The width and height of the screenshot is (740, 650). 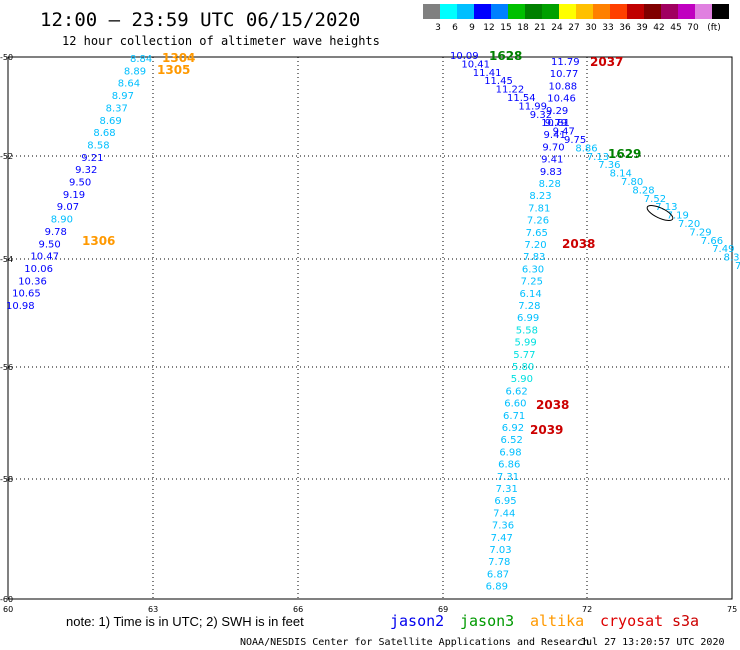 I want to click on wave-height-value: 5.58, so click(x=527, y=330).